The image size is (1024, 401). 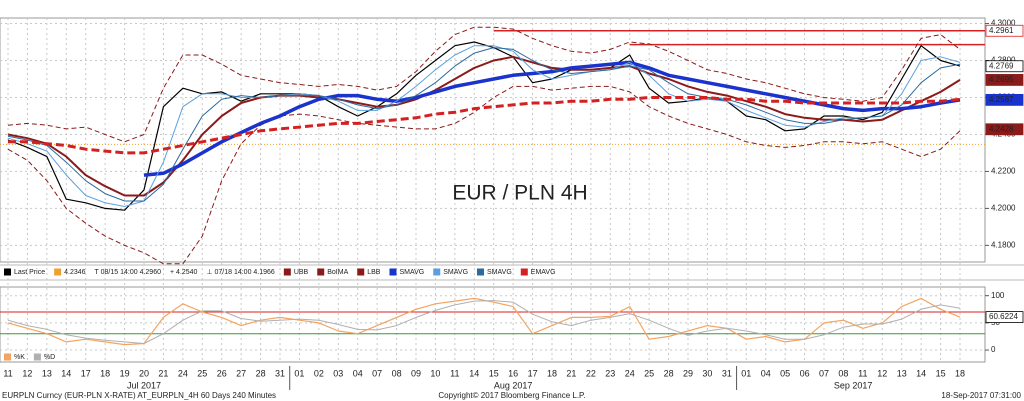 I want to click on legend-stat: + 4.2540, so click(x=184, y=272).